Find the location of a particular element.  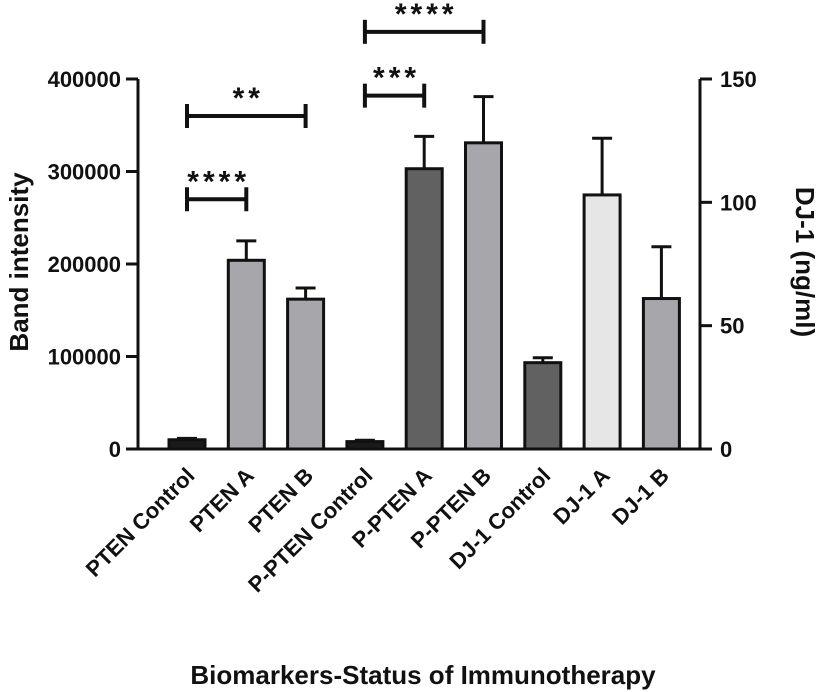

significance-label: ** is located at coordinates (248, 98).